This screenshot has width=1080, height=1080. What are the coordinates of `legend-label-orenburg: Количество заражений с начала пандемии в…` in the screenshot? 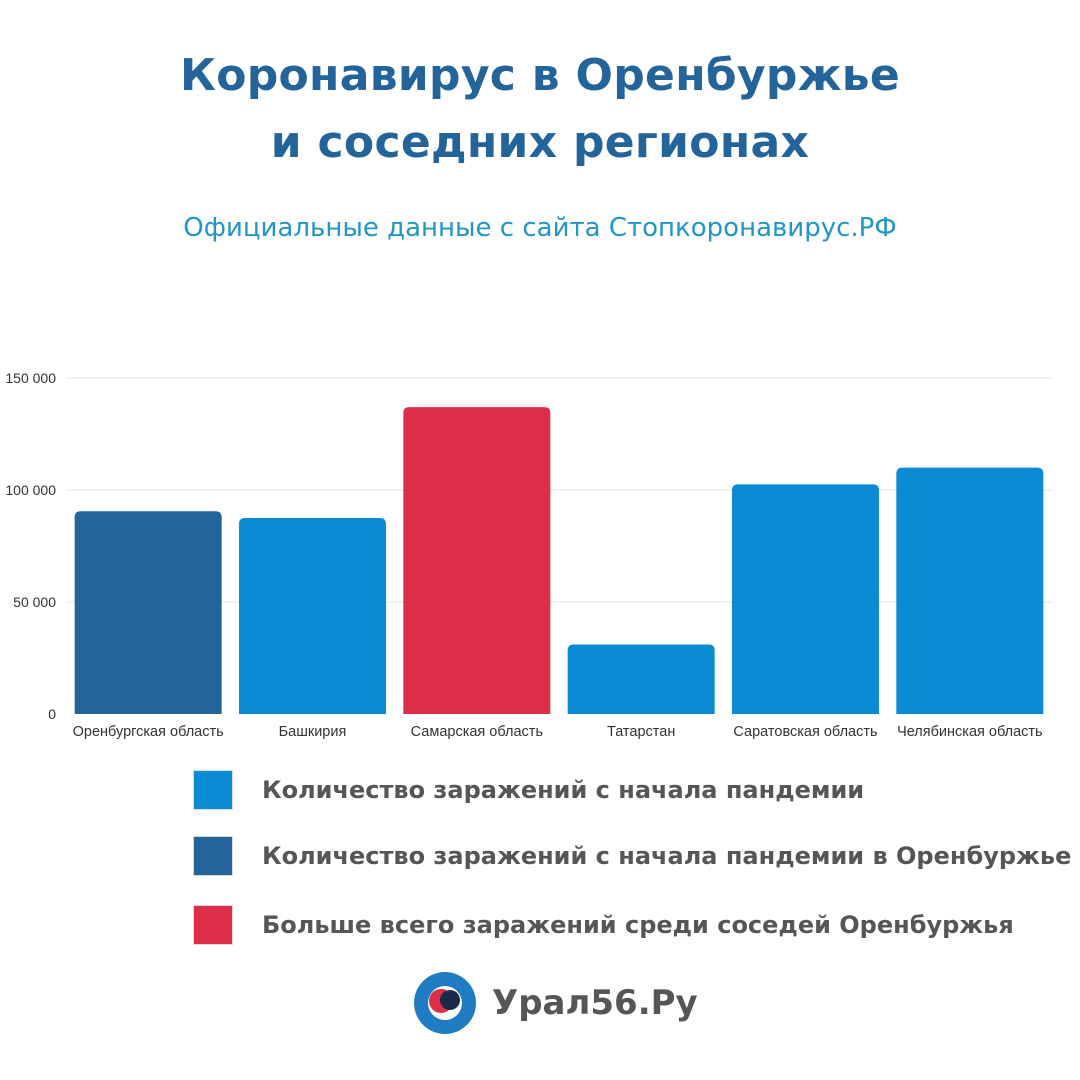 It's located at (667, 856).